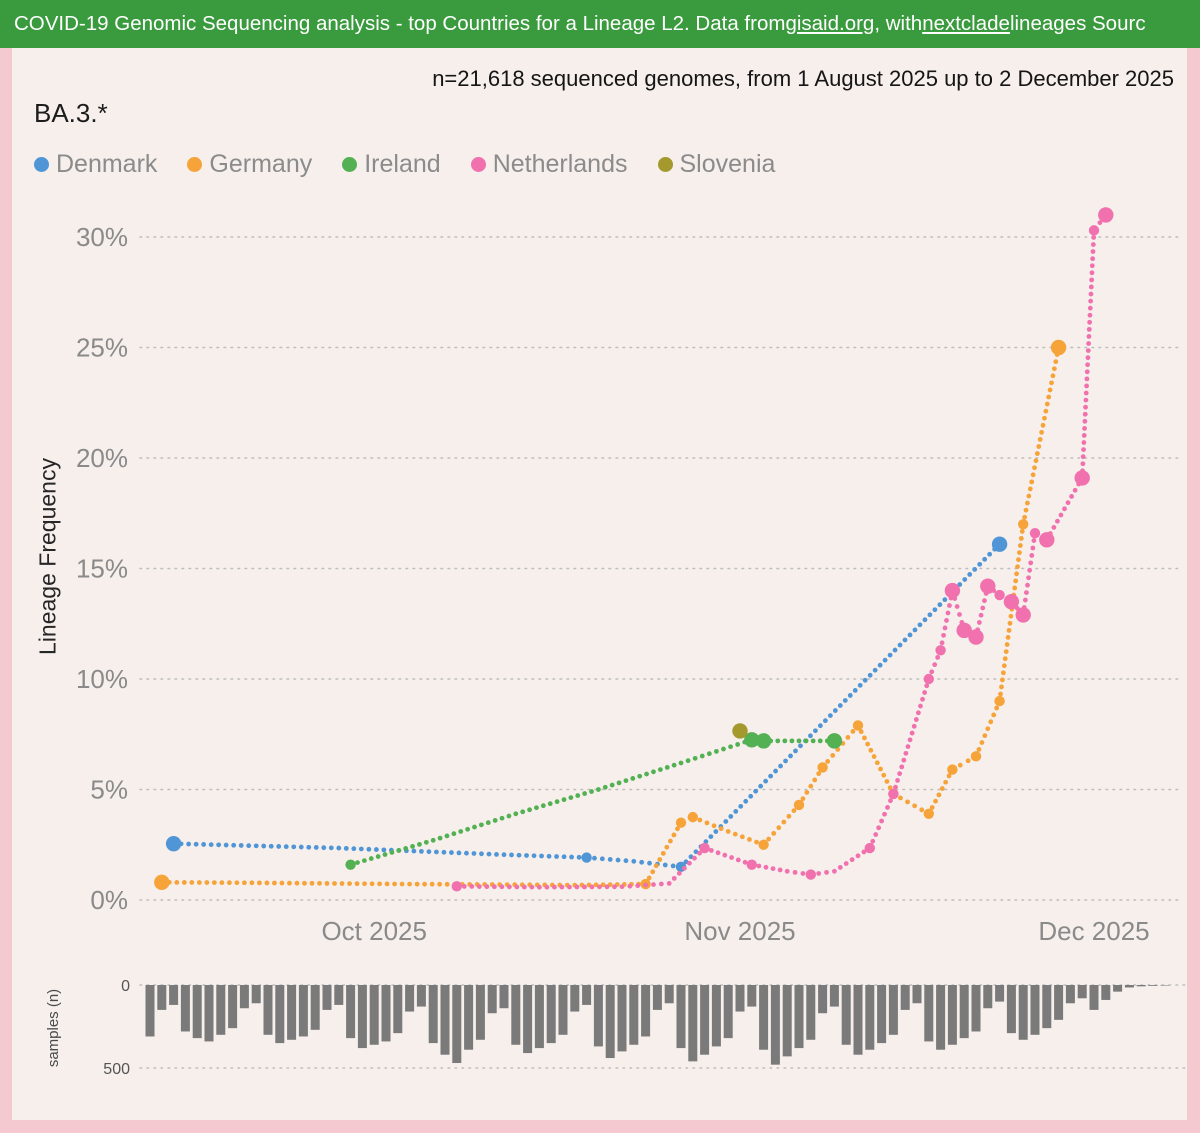  Describe the element at coordinates (109, 900) in the screenshot. I see `y-tick-label: 0%` at that location.